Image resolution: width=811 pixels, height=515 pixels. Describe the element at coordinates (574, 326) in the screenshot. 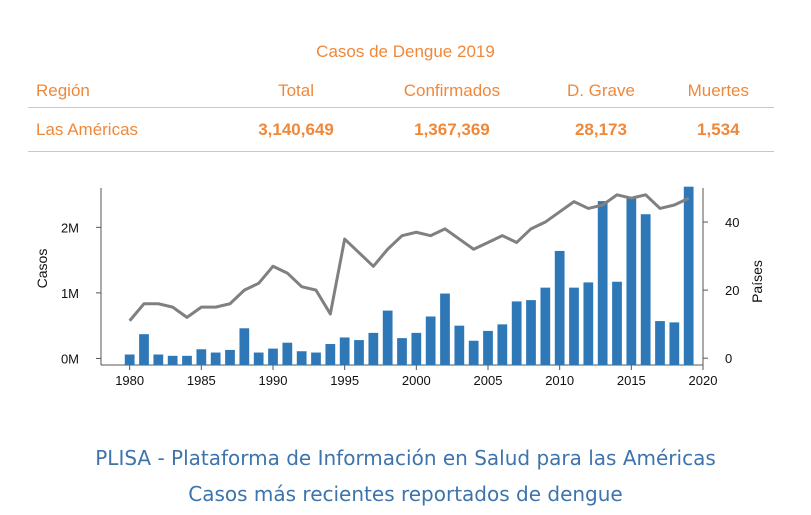

I see `bar-2011` at that location.